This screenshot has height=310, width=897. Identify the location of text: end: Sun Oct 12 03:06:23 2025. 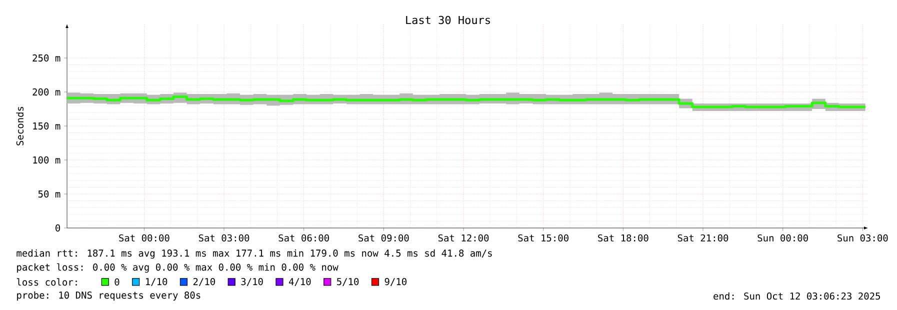
(797, 296).